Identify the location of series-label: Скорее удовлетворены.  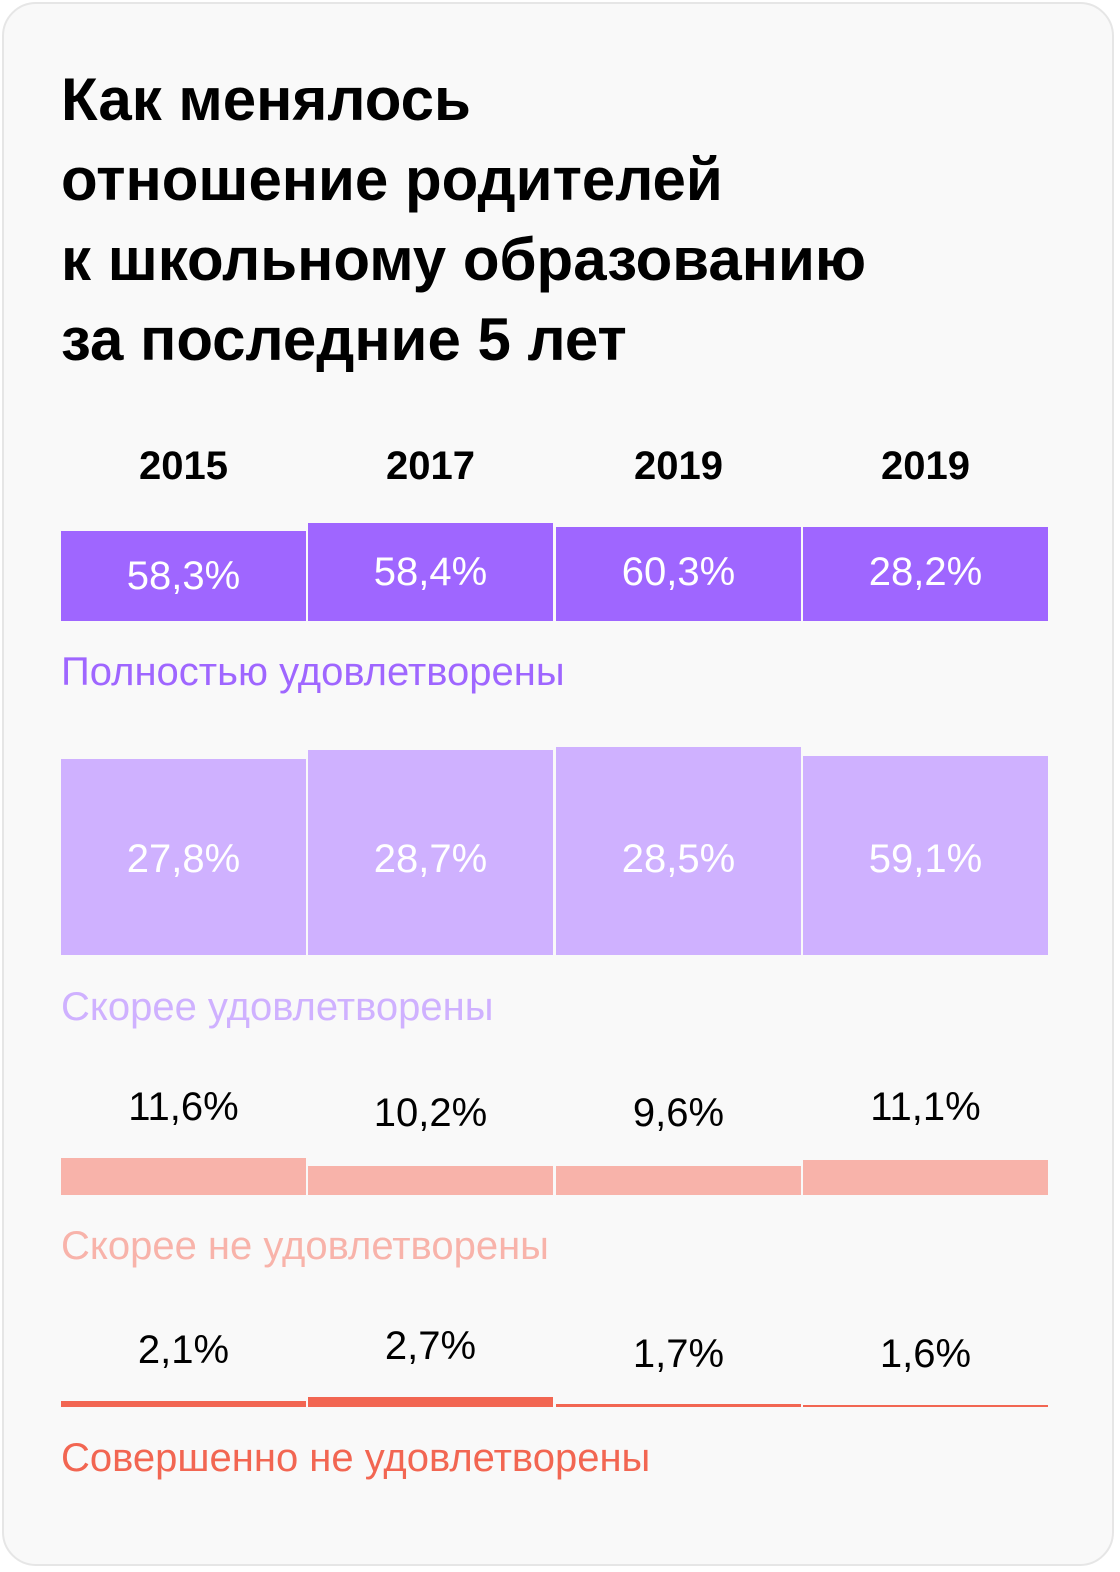
(277, 1007).